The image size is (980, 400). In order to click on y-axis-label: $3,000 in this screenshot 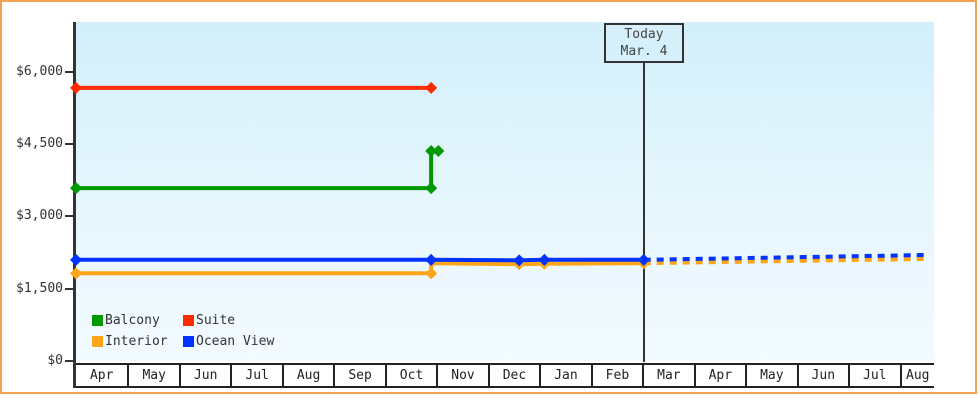, I will do `click(39, 216)`.